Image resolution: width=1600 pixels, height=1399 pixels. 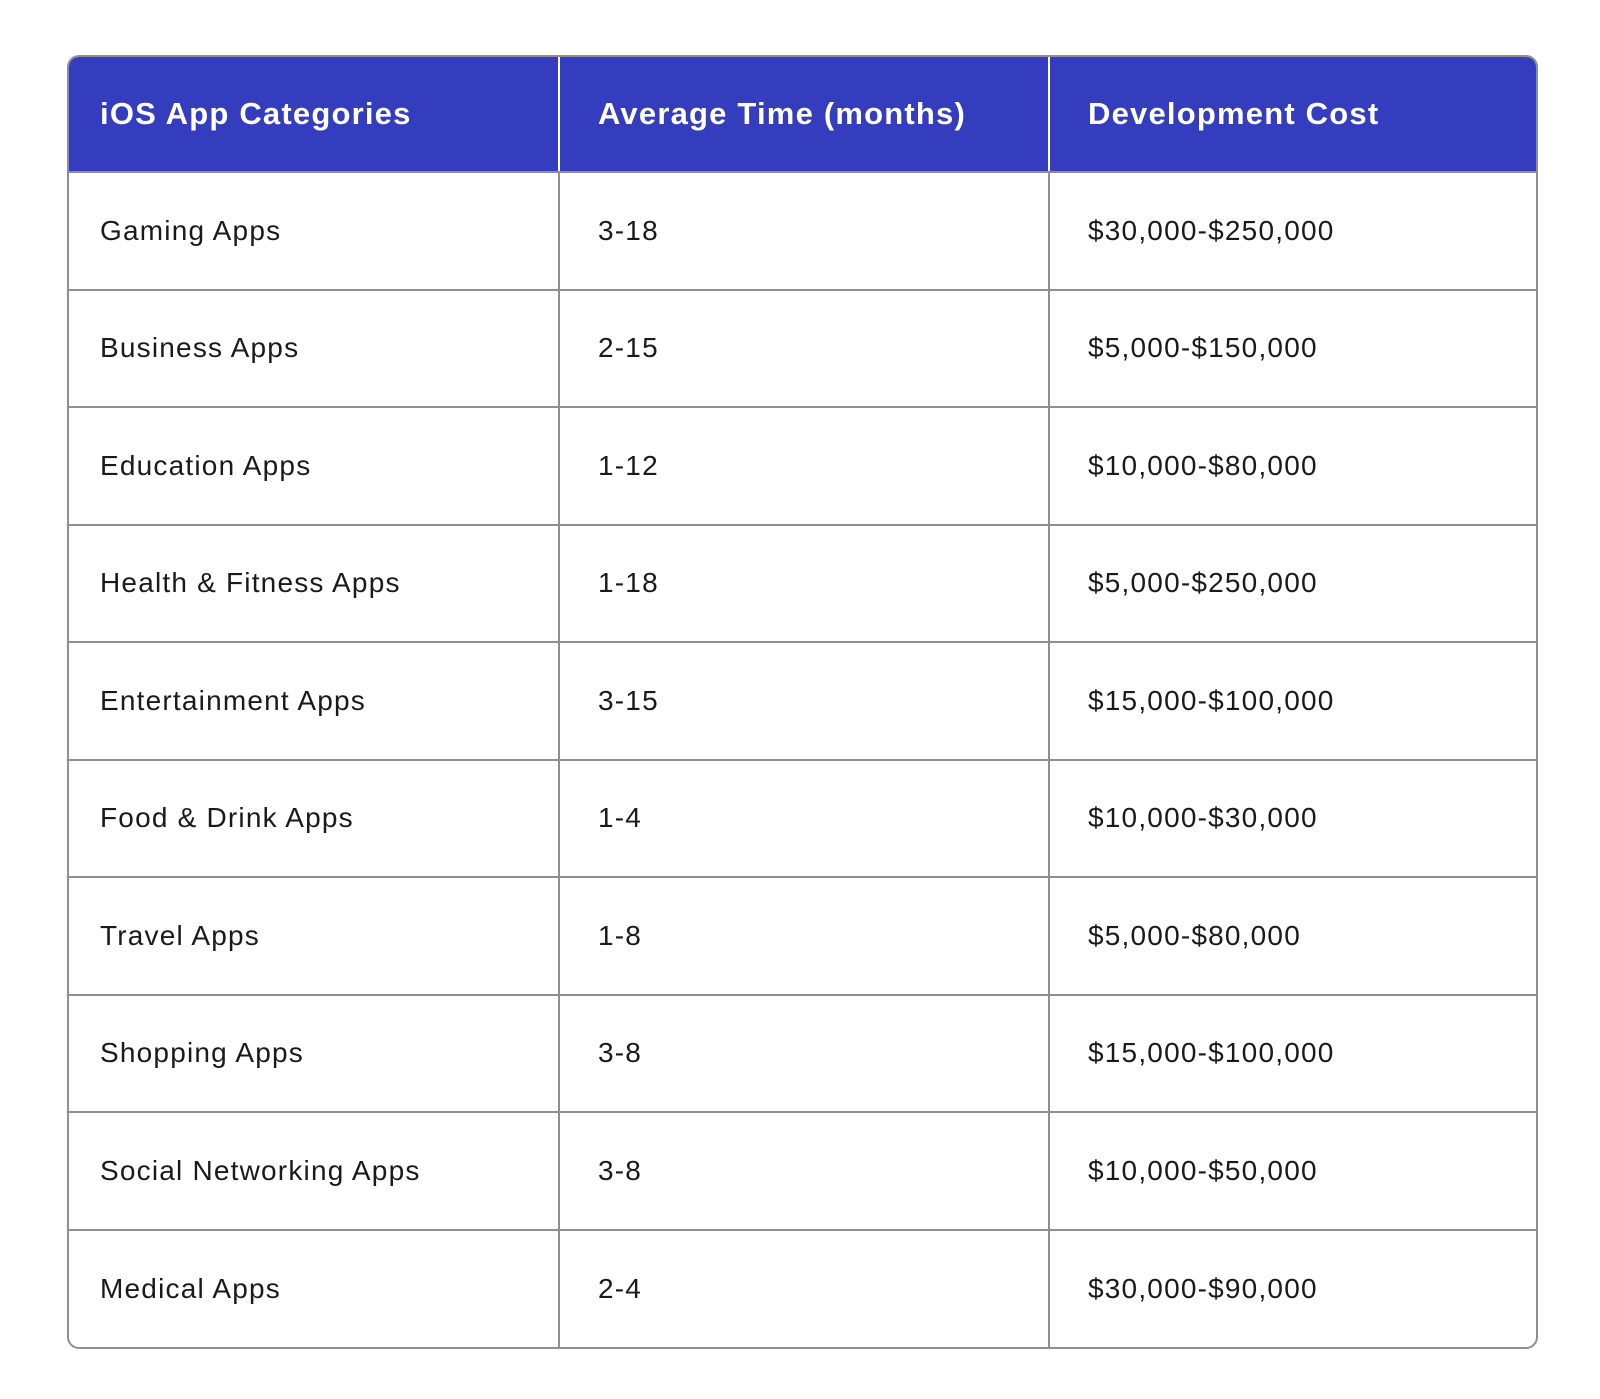 I want to click on header-average-time: Average Time (months), so click(x=804, y=115).